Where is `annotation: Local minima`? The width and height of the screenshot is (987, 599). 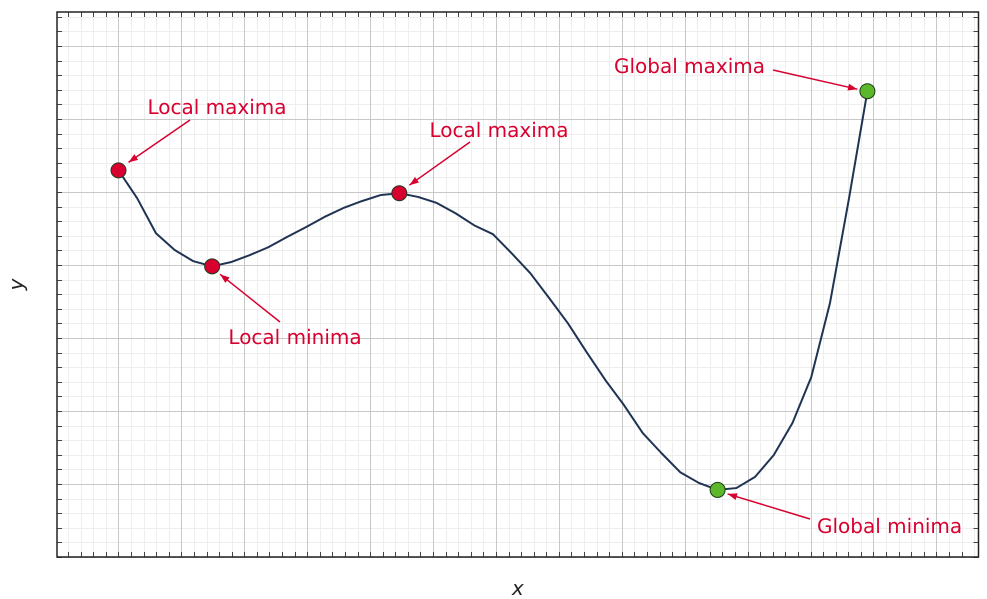 annotation: Local minima is located at coordinates (295, 337).